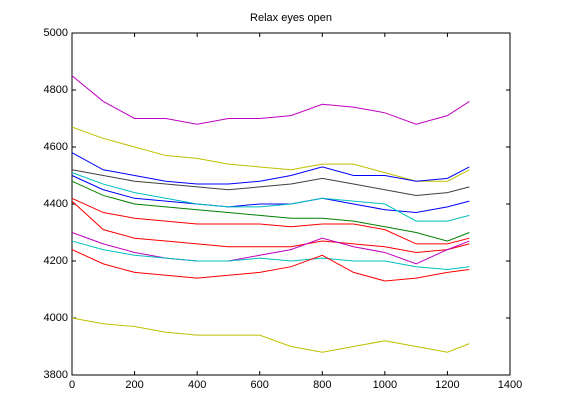  I want to click on x-tick-label: 600, so click(260, 385).